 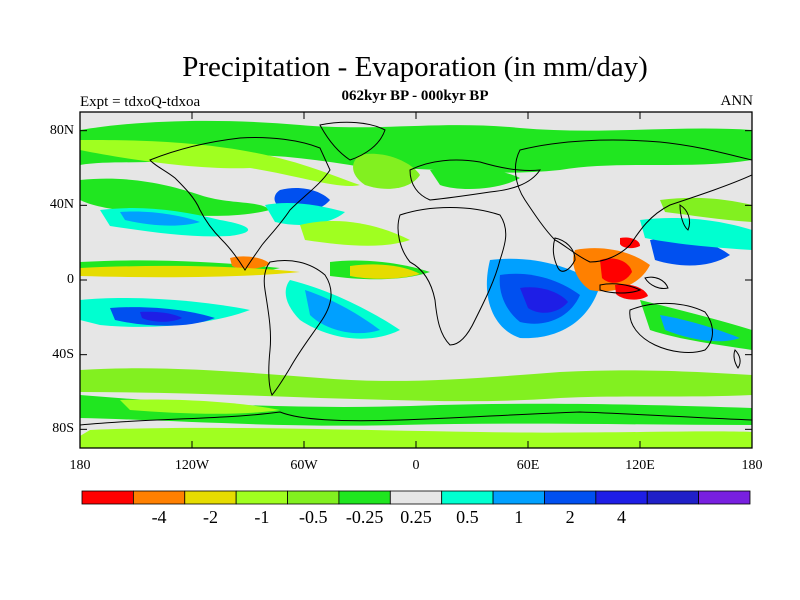 I want to click on field-green-npac, so click(x=175, y=197).